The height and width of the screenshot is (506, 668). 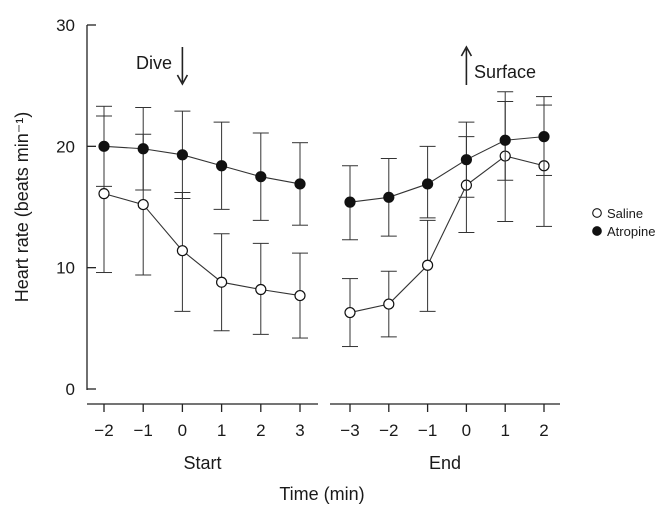 I want to click on y-tick-label: 30, so click(x=65, y=25).